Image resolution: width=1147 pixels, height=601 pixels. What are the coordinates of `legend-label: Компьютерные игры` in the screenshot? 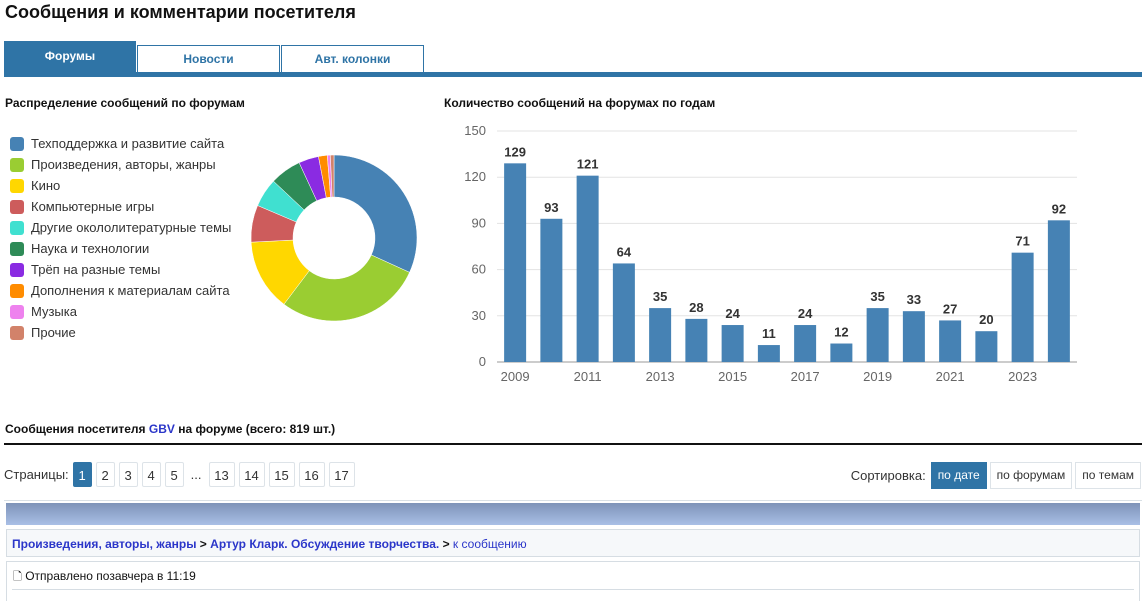 It's located at (93, 206).